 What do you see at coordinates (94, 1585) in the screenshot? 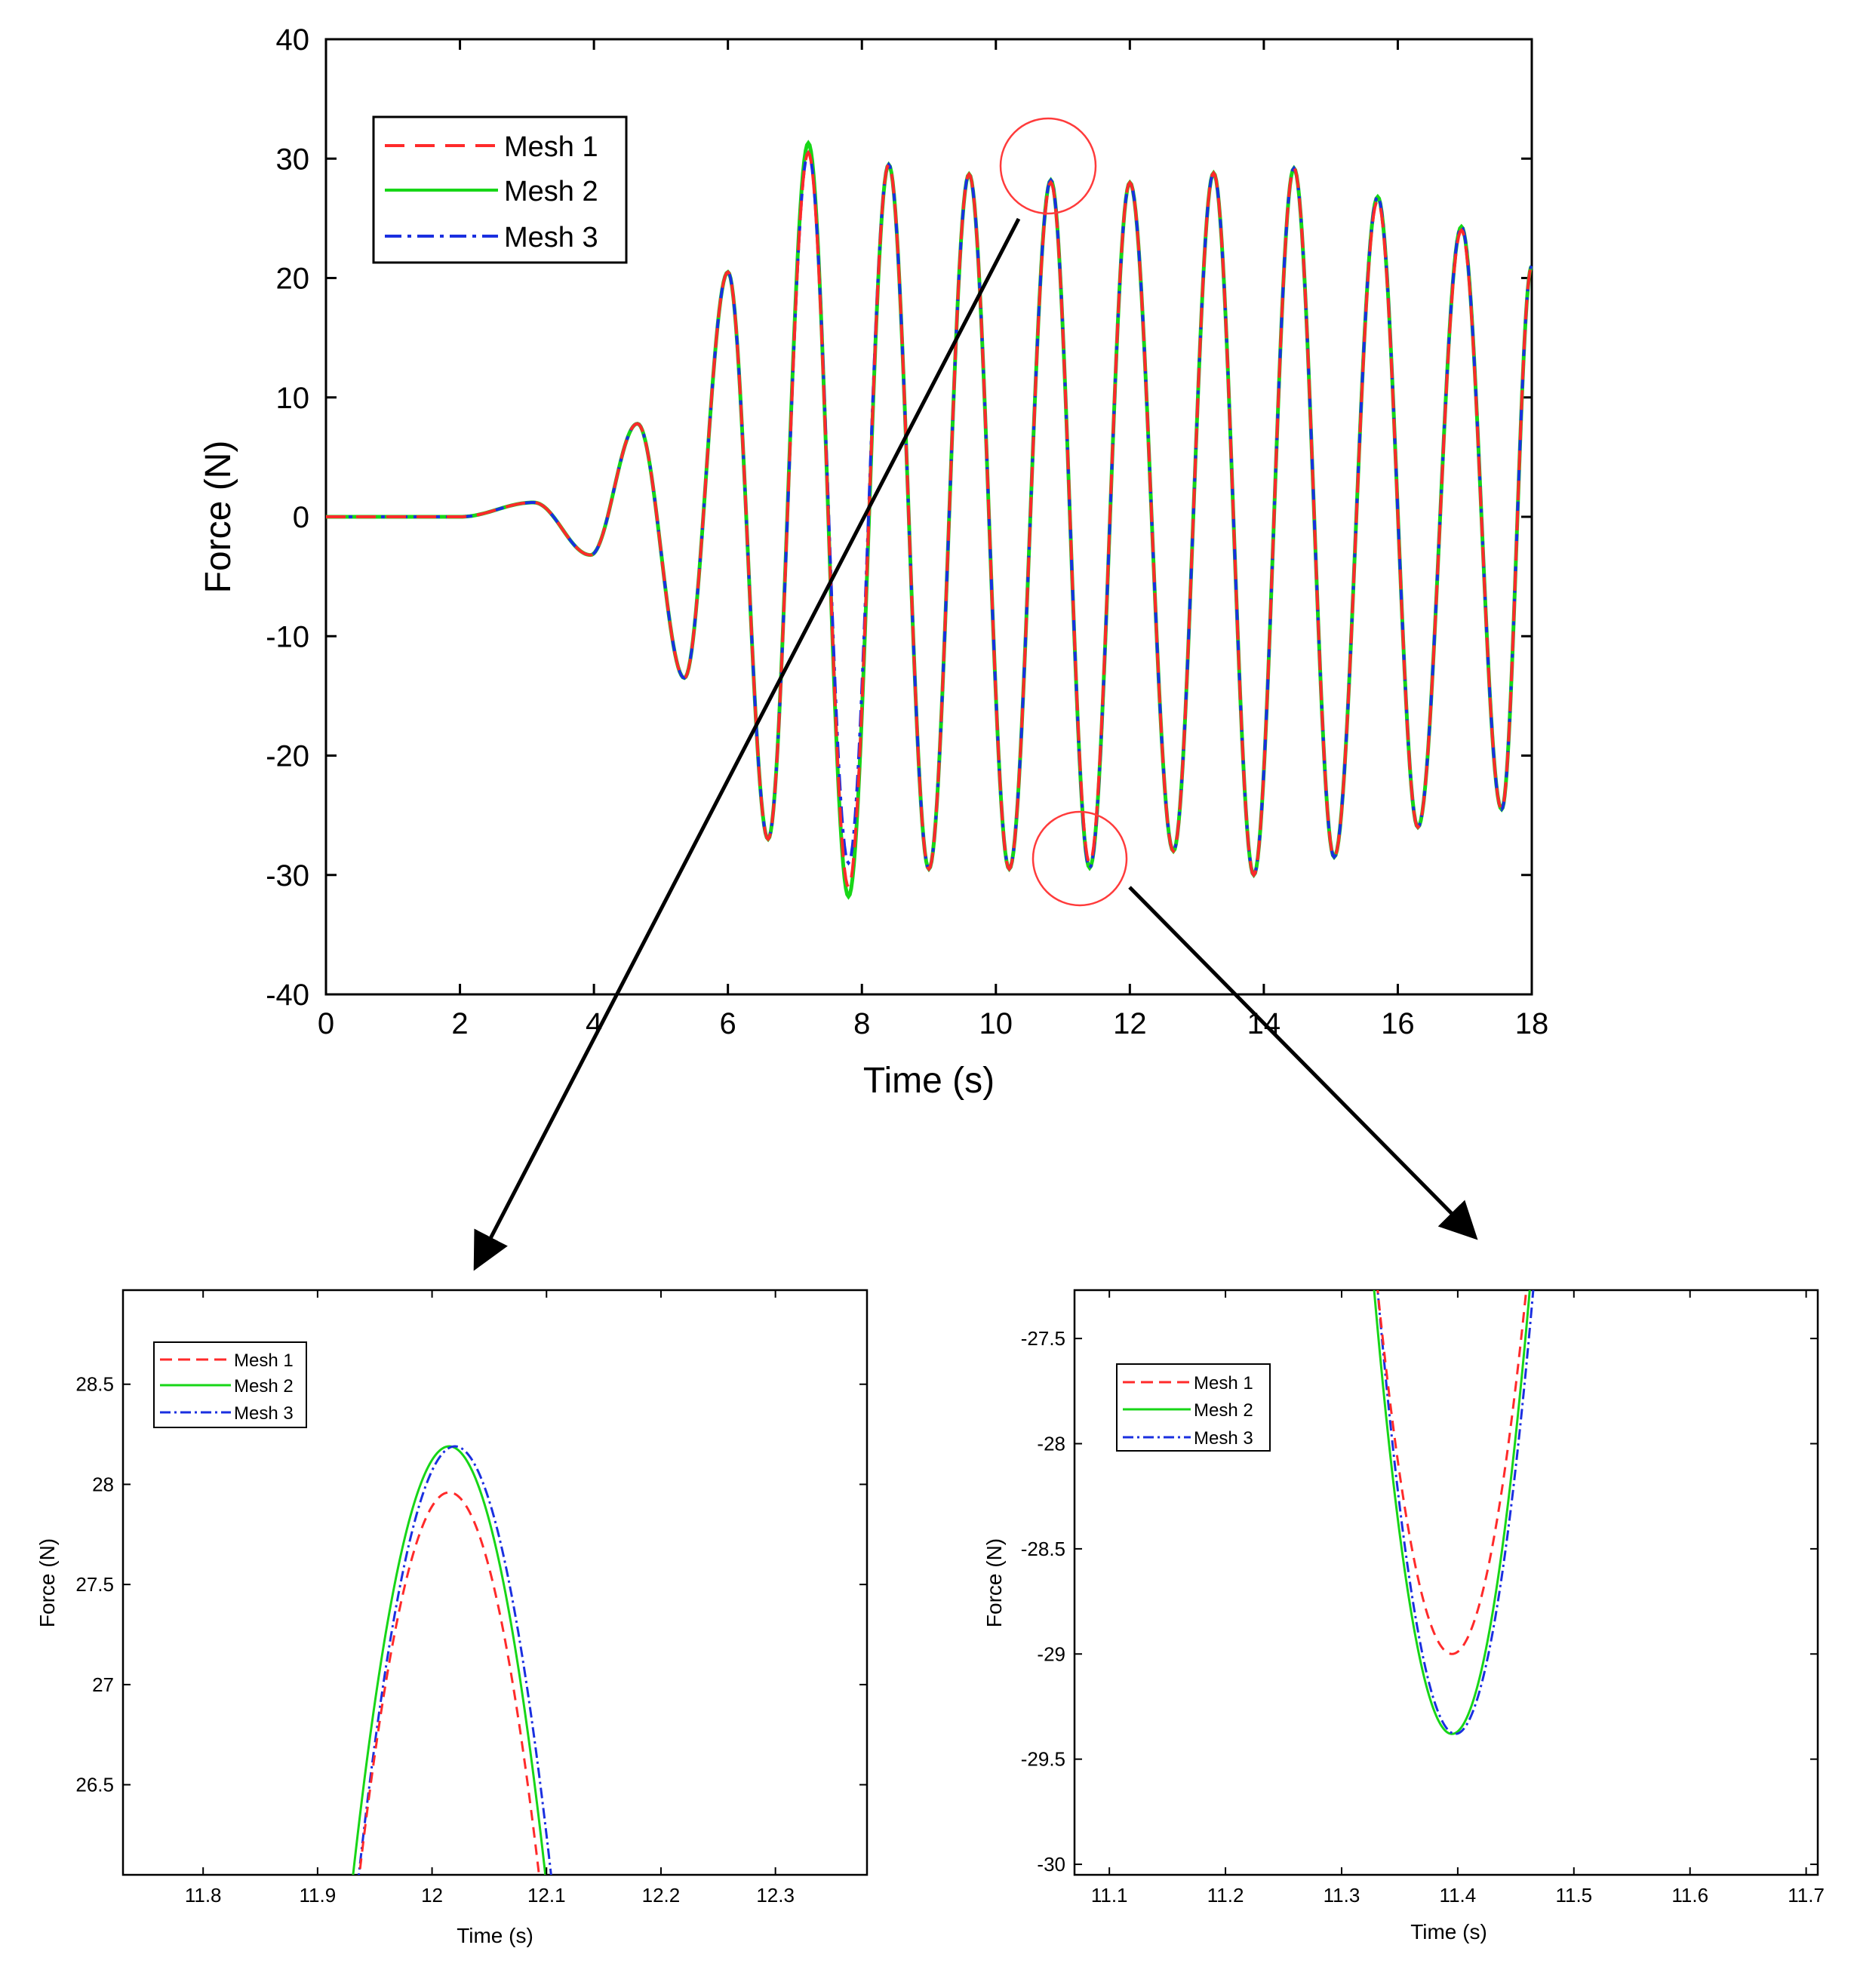
I see `y-tick-label: 27.5` at bounding box center [94, 1585].